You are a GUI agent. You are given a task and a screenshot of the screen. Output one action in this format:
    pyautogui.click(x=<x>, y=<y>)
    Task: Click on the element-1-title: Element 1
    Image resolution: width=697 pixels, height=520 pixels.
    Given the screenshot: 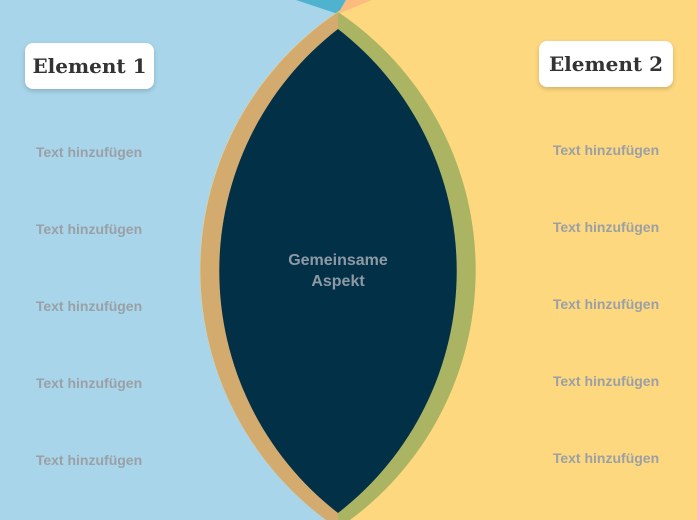 What is the action you would take?
    pyautogui.click(x=89, y=66)
    